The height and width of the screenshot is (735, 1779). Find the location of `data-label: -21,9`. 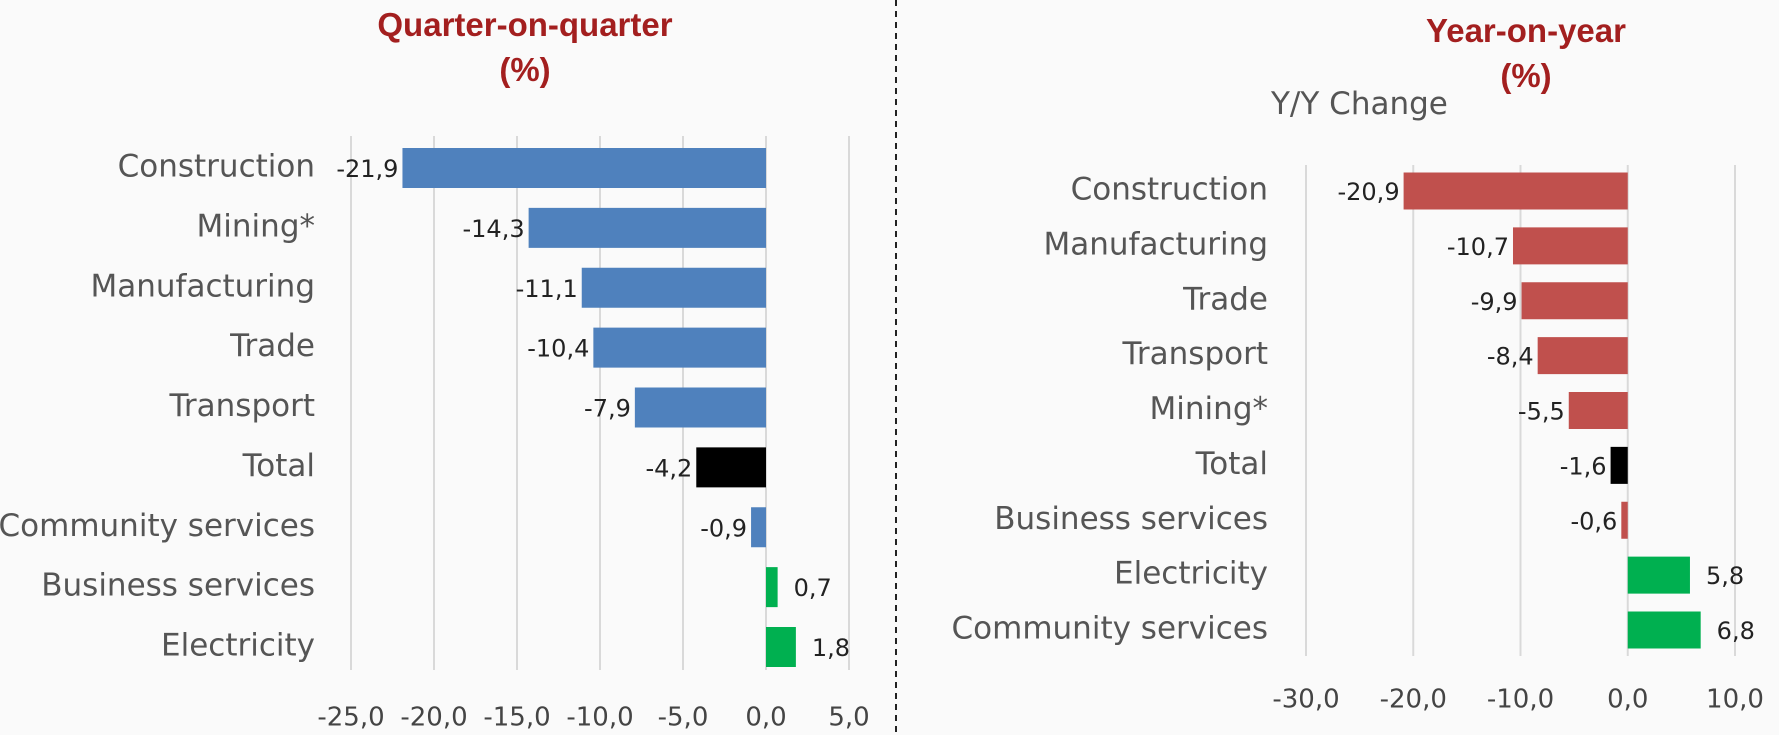

data-label: -21,9 is located at coordinates (367, 169).